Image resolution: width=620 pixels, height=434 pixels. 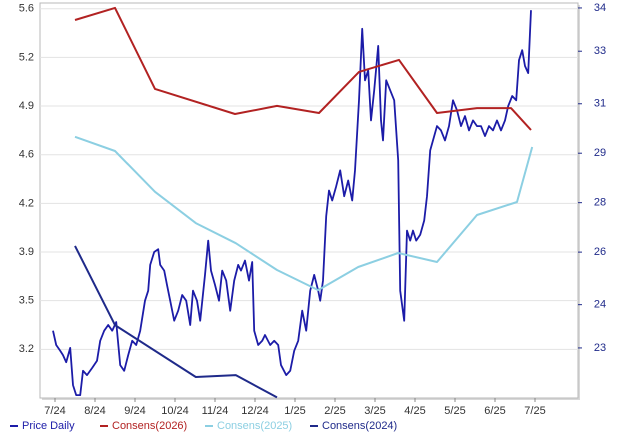 I want to click on y2-tick-label: 26, so click(x=600, y=252).